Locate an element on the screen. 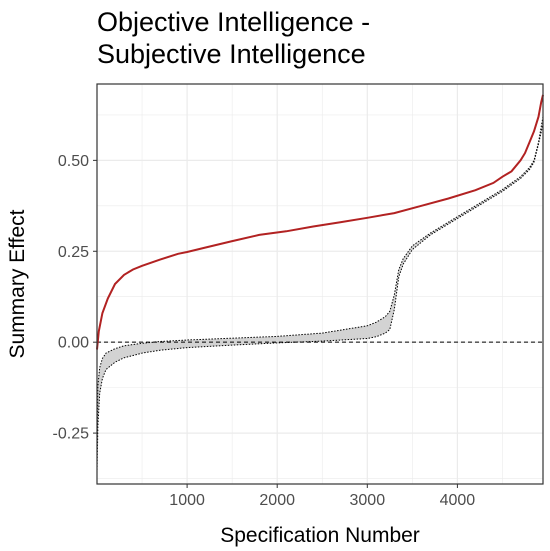  x-tick-label: 4000 is located at coordinates (458, 500).